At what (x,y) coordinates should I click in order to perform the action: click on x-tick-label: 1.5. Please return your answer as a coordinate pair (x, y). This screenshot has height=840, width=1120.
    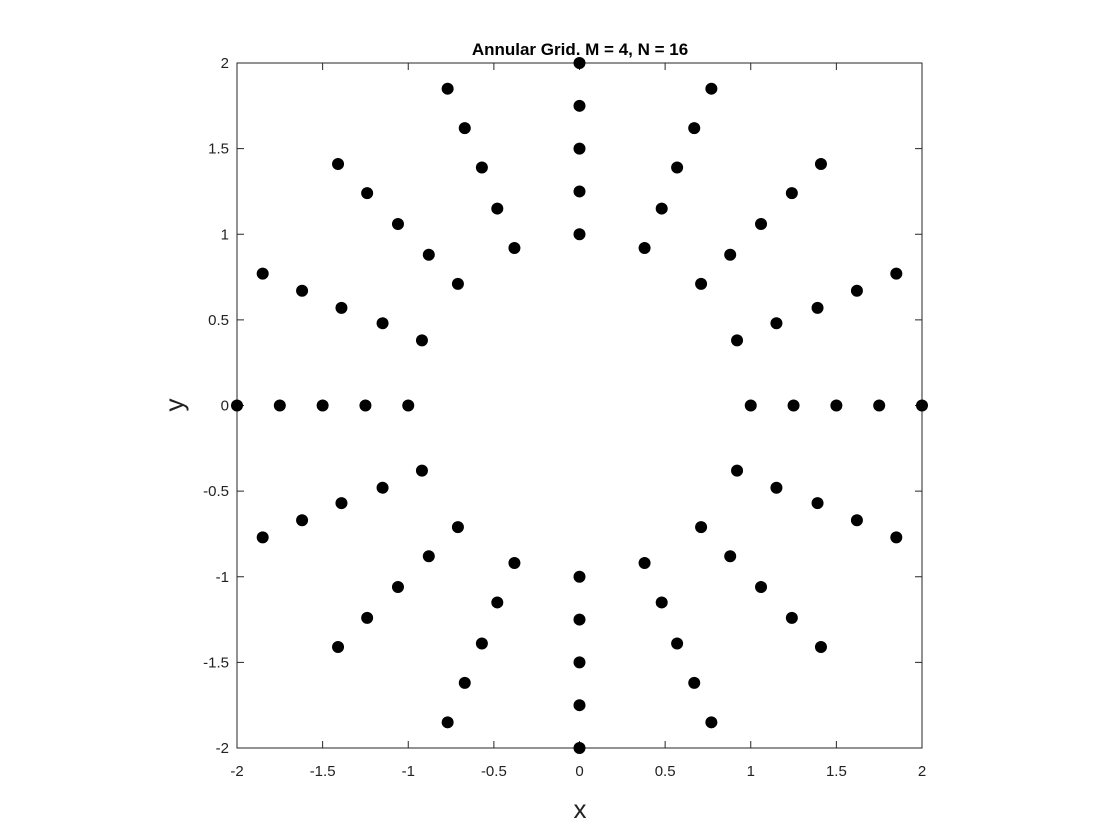
    Looking at the image, I should click on (836, 771).